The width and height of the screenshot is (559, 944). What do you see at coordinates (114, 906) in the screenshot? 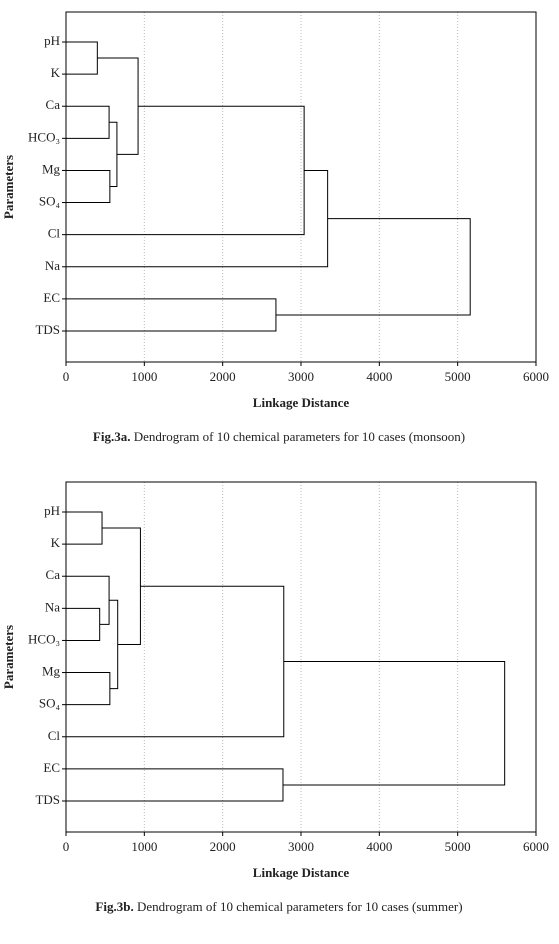
I see `caption-label: Fig.3b.` at bounding box center [114, 906].